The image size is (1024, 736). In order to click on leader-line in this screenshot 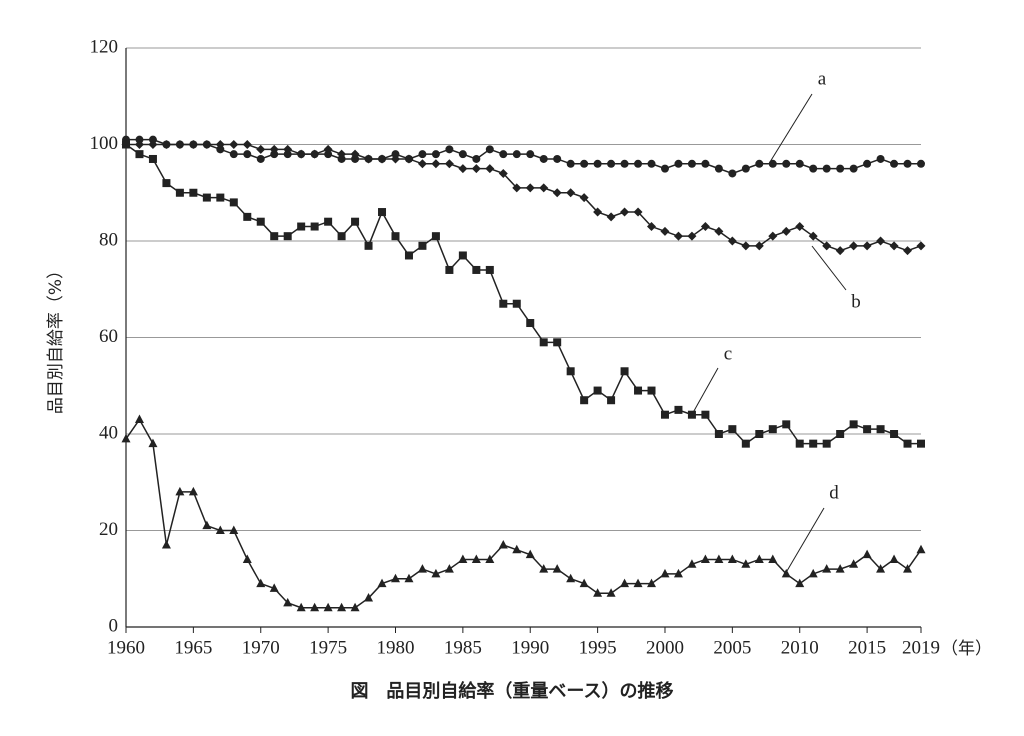, I will do `click(804, 542)`.